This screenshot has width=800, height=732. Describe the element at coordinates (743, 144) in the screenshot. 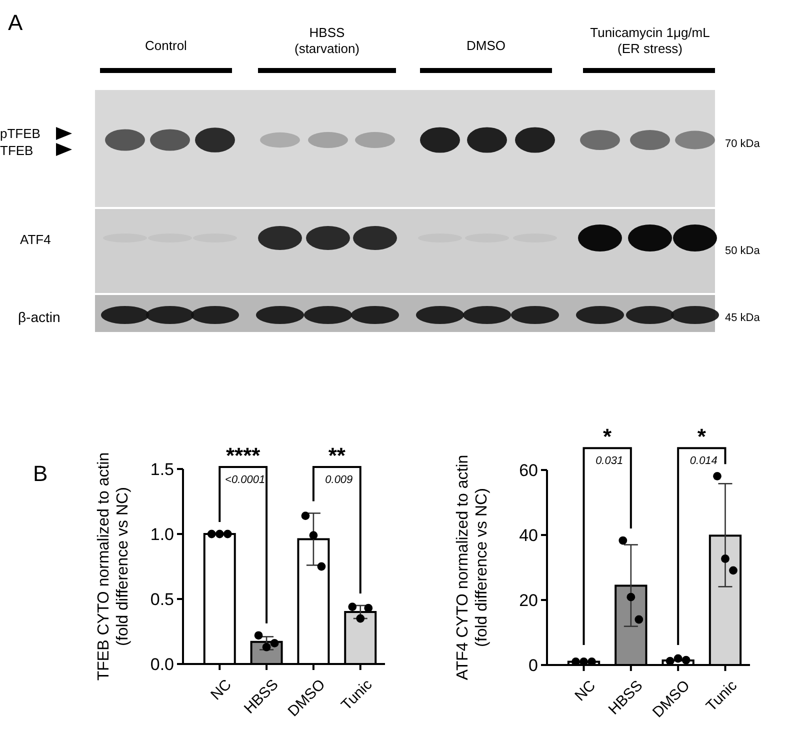

I see `text: 70 kDa` at that location.